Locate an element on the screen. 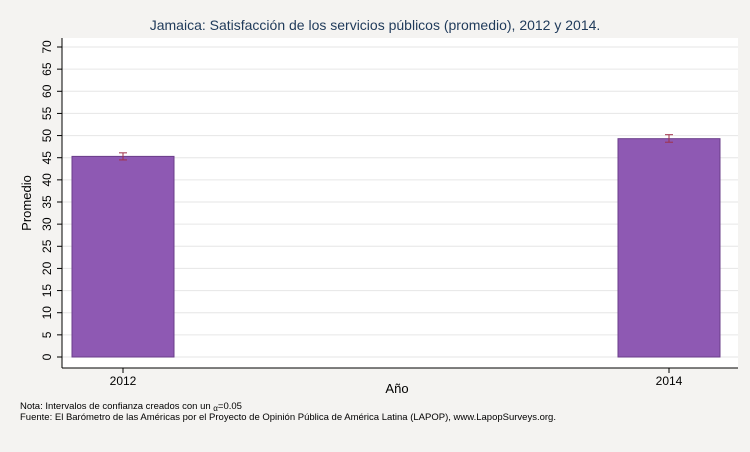 This screenshot has width=750, height=452. y-tick-label: 30 is located at coordinates (47, 224).